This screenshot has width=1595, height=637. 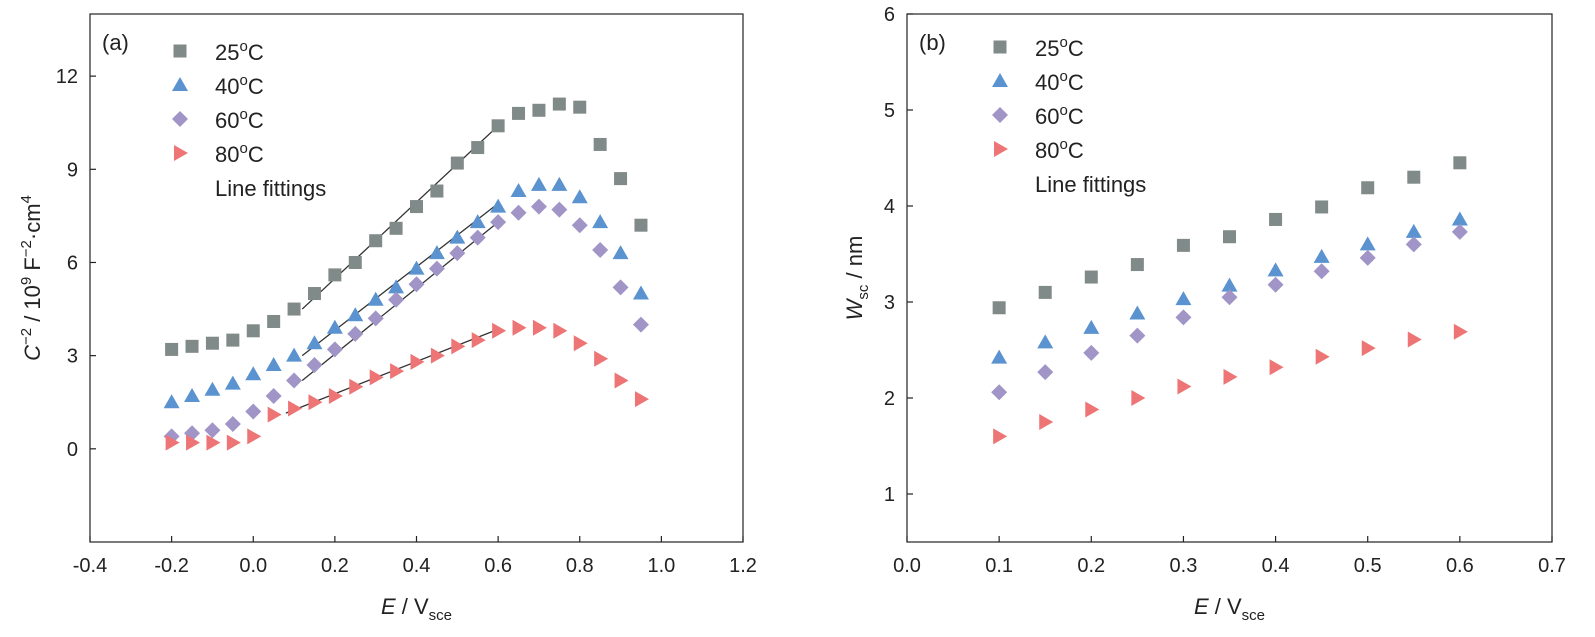 What do you see at coordinates (999, 566) in the screenshot?
I see `x-tick-label: 0.1` at bounding box center [999, 566].